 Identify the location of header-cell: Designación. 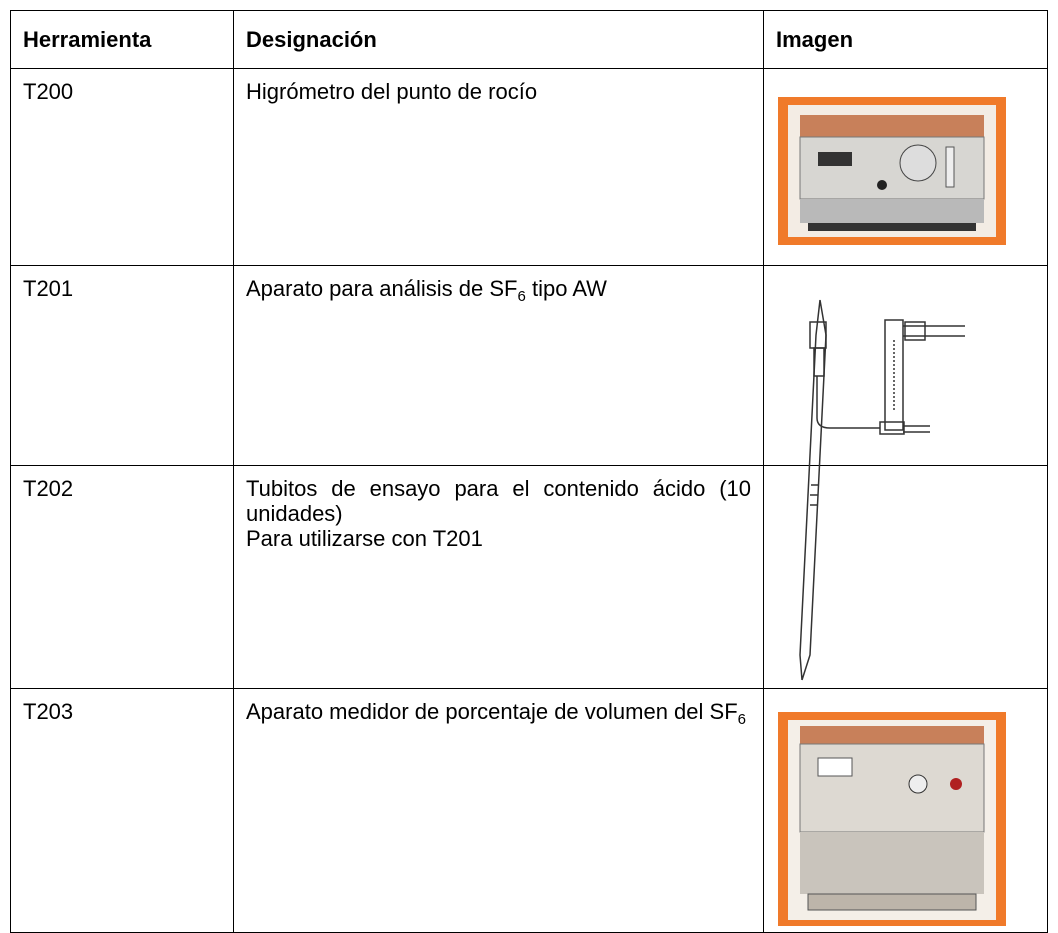
(498, 39).